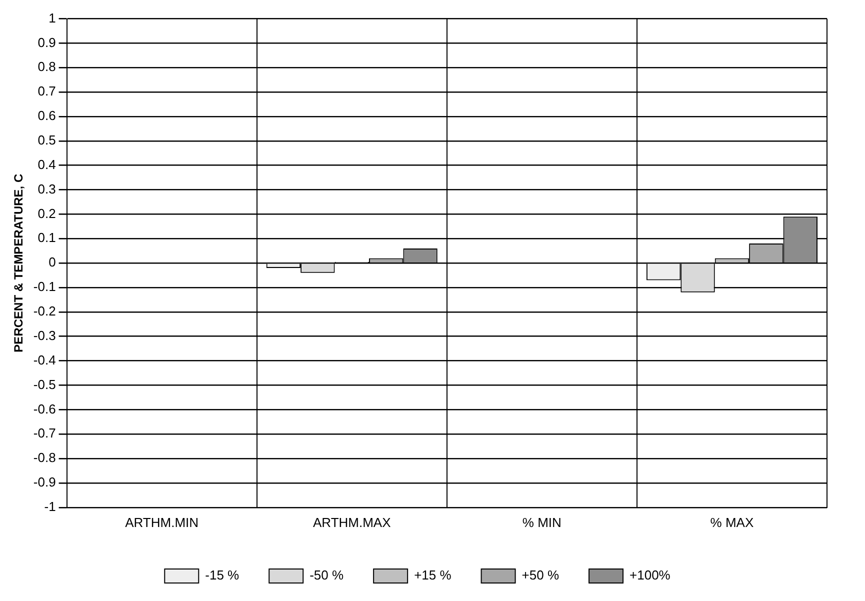 The image size is (865, 601). What do you see at coordinates (52, 18) in the screenshot?
I see `y-tick-label: 1` at bounding box center [52, 18].